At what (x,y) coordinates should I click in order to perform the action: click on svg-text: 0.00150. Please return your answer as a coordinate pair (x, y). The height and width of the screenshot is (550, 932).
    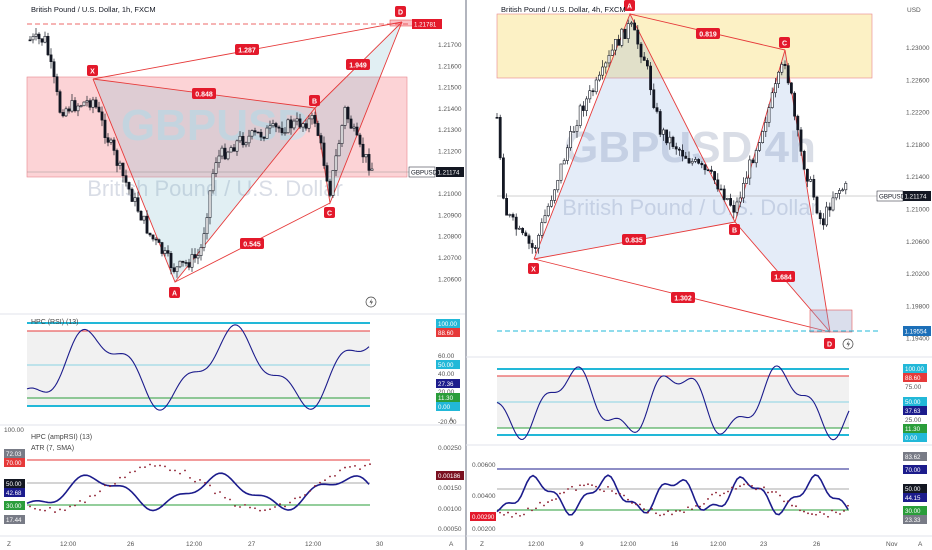
    Looking at the image, I should click on (450, 488).